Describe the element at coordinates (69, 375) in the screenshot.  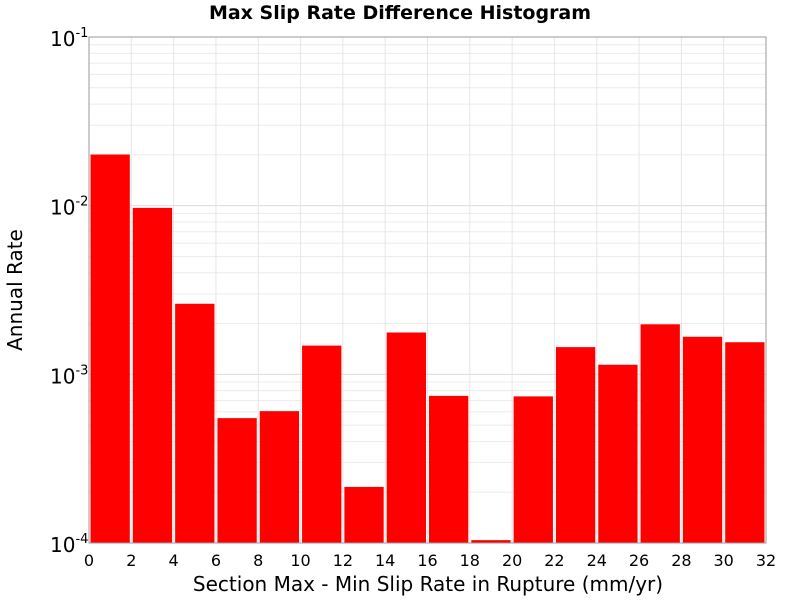
I see `y-tick-label: 10⁻³` at that location.